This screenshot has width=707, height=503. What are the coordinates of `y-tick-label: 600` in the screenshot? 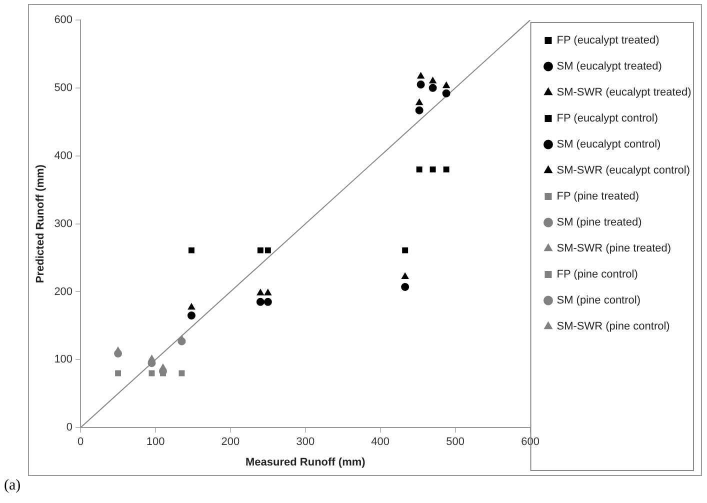 It's located at (63, 20).